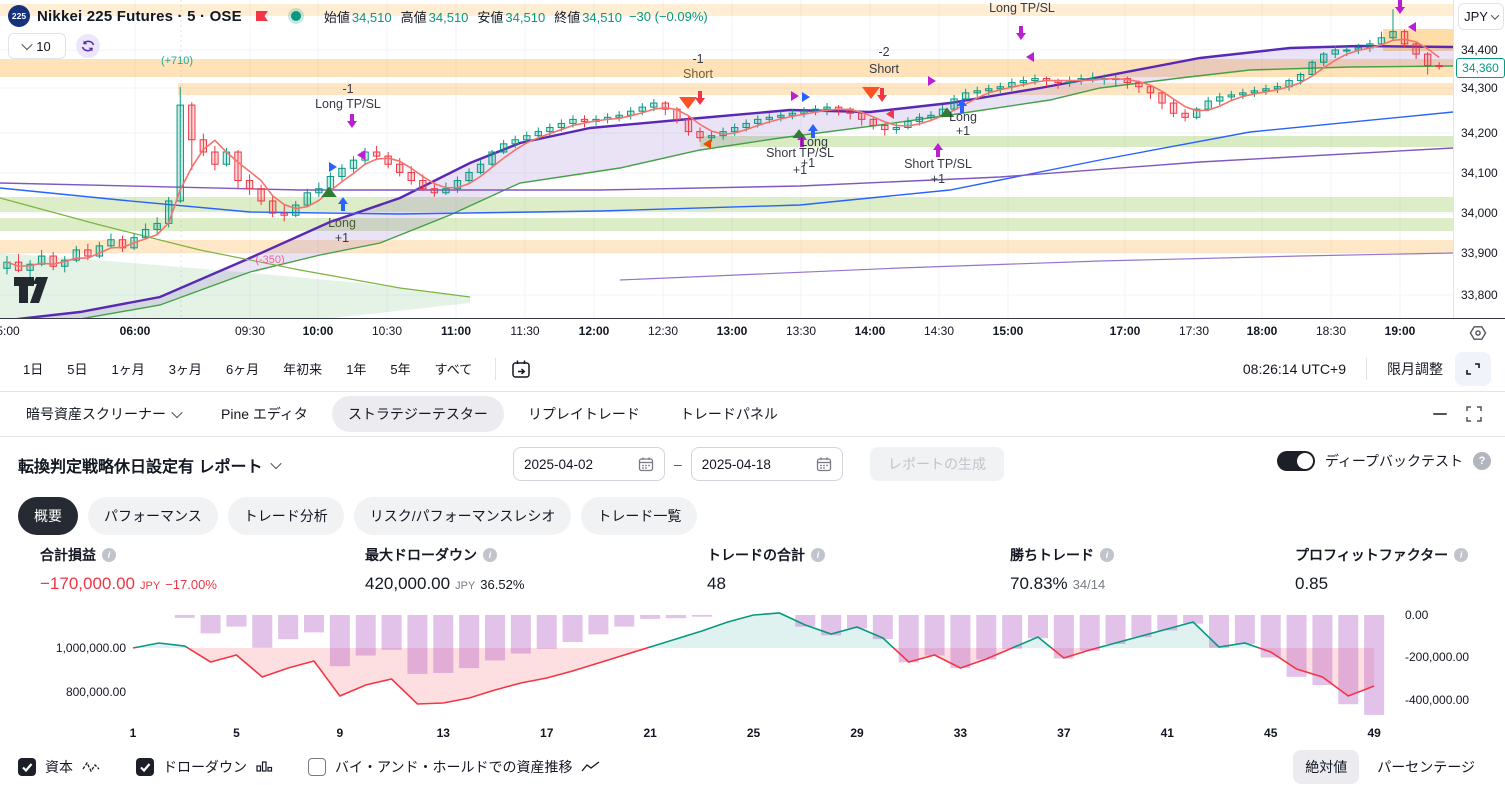  What do you see at coordinates (453, 369) in the screenshot?
I see `range-button: すべて` at bounding box center [453, 369].